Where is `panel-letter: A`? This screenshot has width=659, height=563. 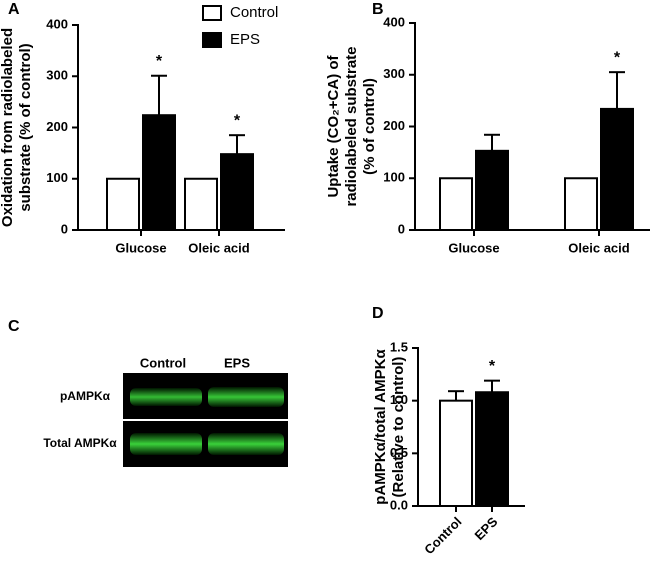 panel-letter: A is located at coordinates (14, 9).